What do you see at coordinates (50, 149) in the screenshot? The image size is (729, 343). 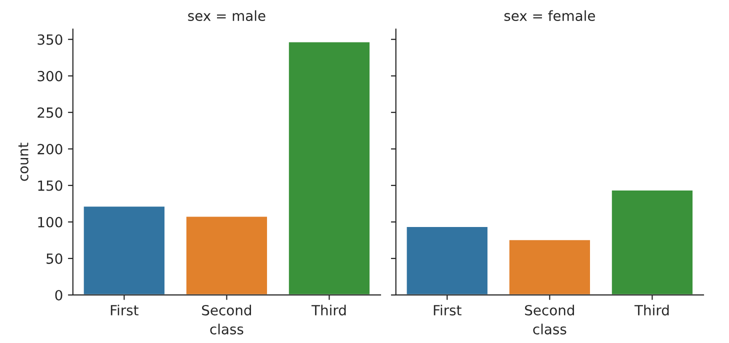 I see `y-tick-label: 200` at bounding box center [50, 149].